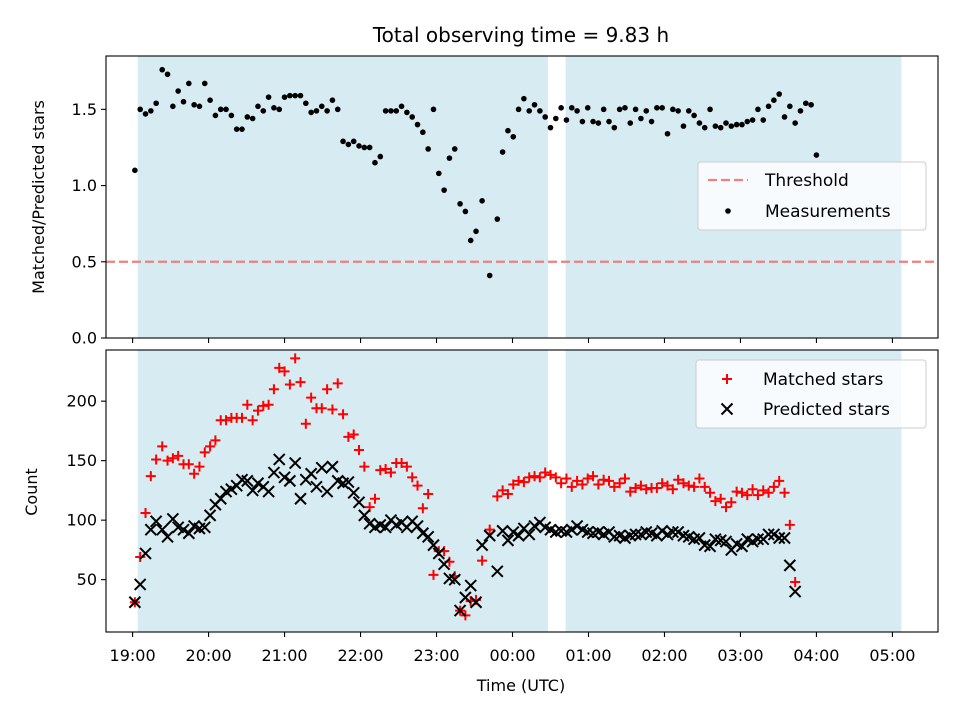  Describe the element at coordinates (133, 655) in the screenshot. I see `x-tick-label: 19:00` at that location.